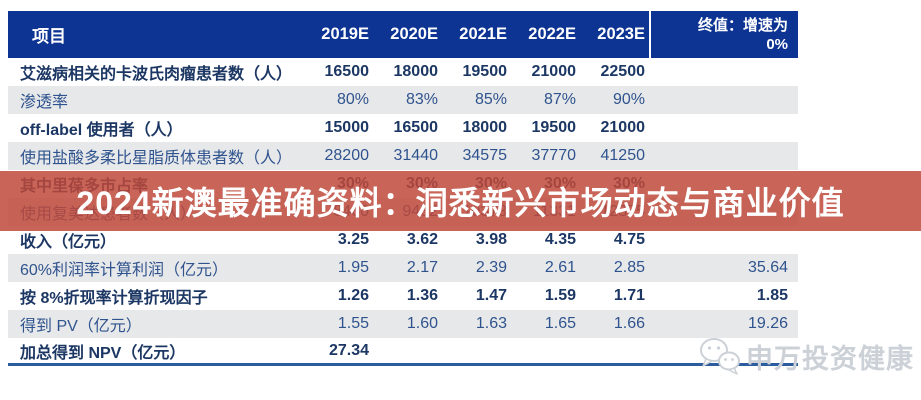 This screenshot has height=400, width=921. I want to click on cell-value-terminal: 35.64, so click(767, 267).